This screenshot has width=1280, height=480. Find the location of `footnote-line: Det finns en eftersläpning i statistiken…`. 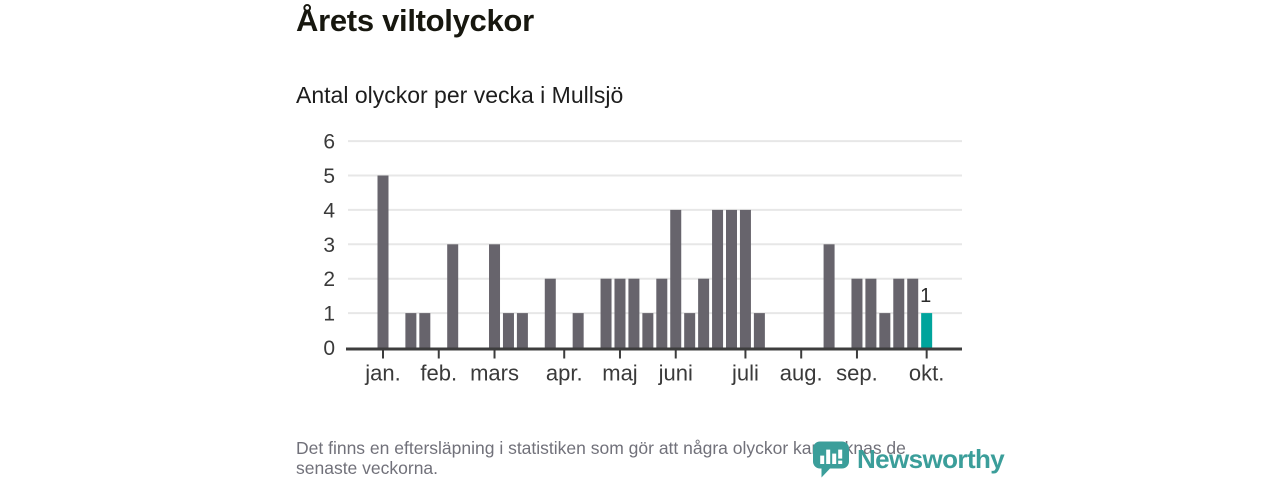

footnote-line: Det finns en eftersläpning i statistiken… is located at coordinates (601, 448).